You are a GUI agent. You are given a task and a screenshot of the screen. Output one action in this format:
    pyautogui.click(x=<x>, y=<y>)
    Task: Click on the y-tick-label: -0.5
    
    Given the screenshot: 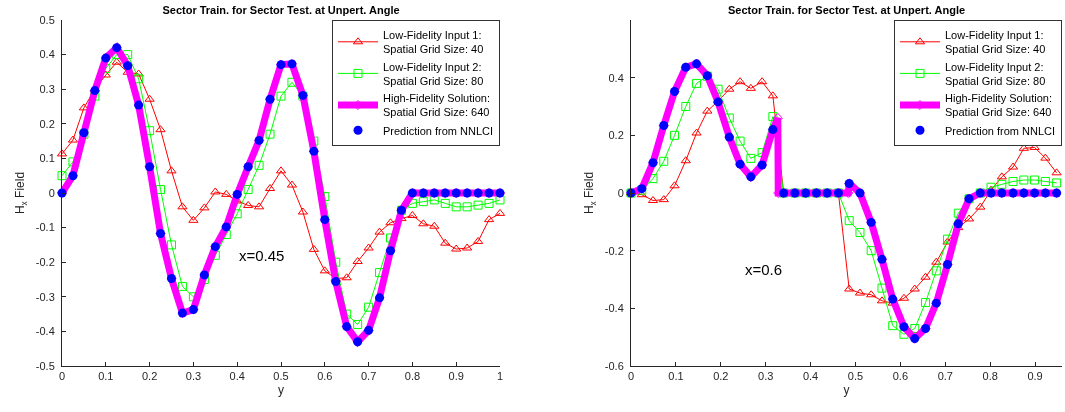 What is the action you would take?
    pyautogui.click(x=45, y=365)
    